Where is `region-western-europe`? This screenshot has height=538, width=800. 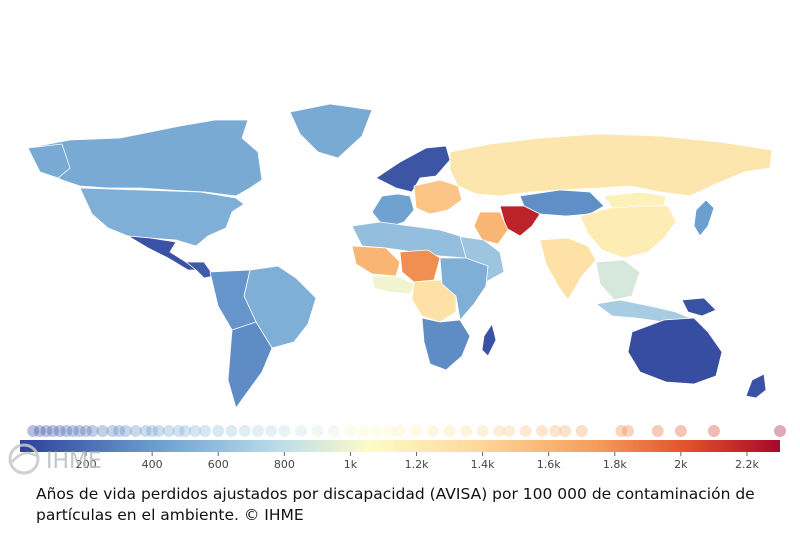 region-western-europe is located at coordinates (393, 210).